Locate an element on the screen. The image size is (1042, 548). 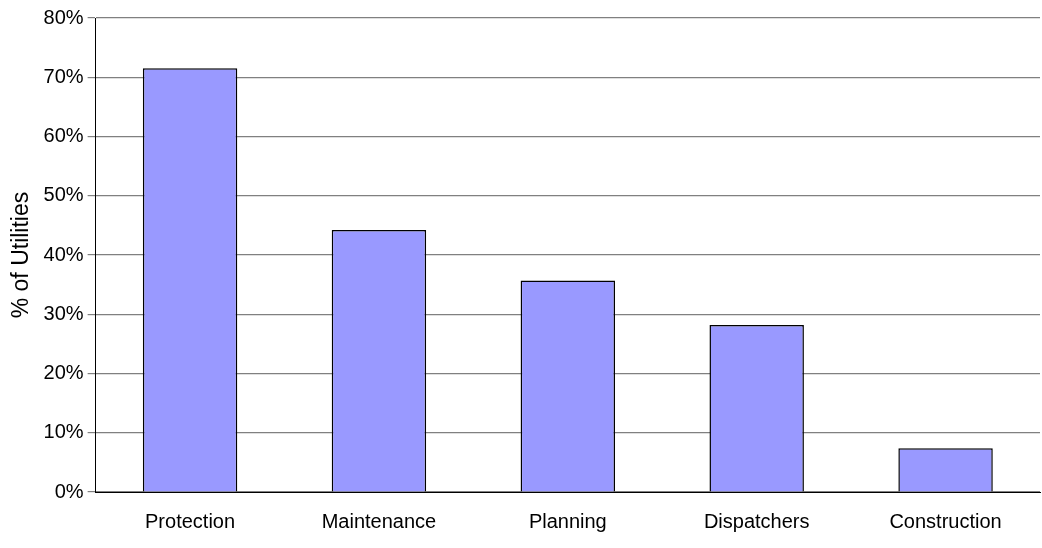
y-tick-label: 50% is located at coordinates (63, 194).